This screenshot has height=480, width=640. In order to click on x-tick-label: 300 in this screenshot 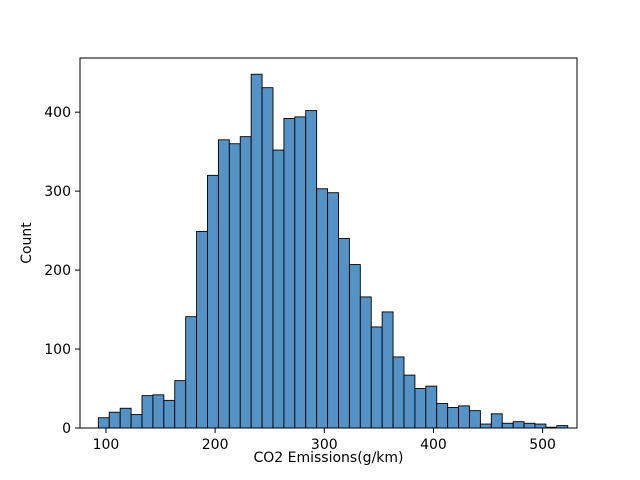, I will do `click(324, 445)`.